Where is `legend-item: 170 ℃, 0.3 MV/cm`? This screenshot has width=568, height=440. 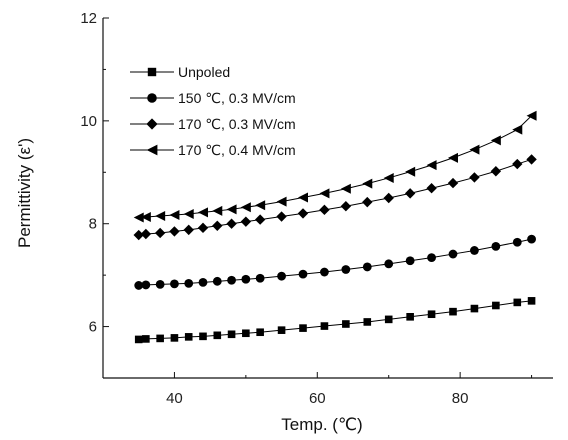
legend-item: 170 ℃, 0.3 MV/cm is located at coordinates (213, 124).